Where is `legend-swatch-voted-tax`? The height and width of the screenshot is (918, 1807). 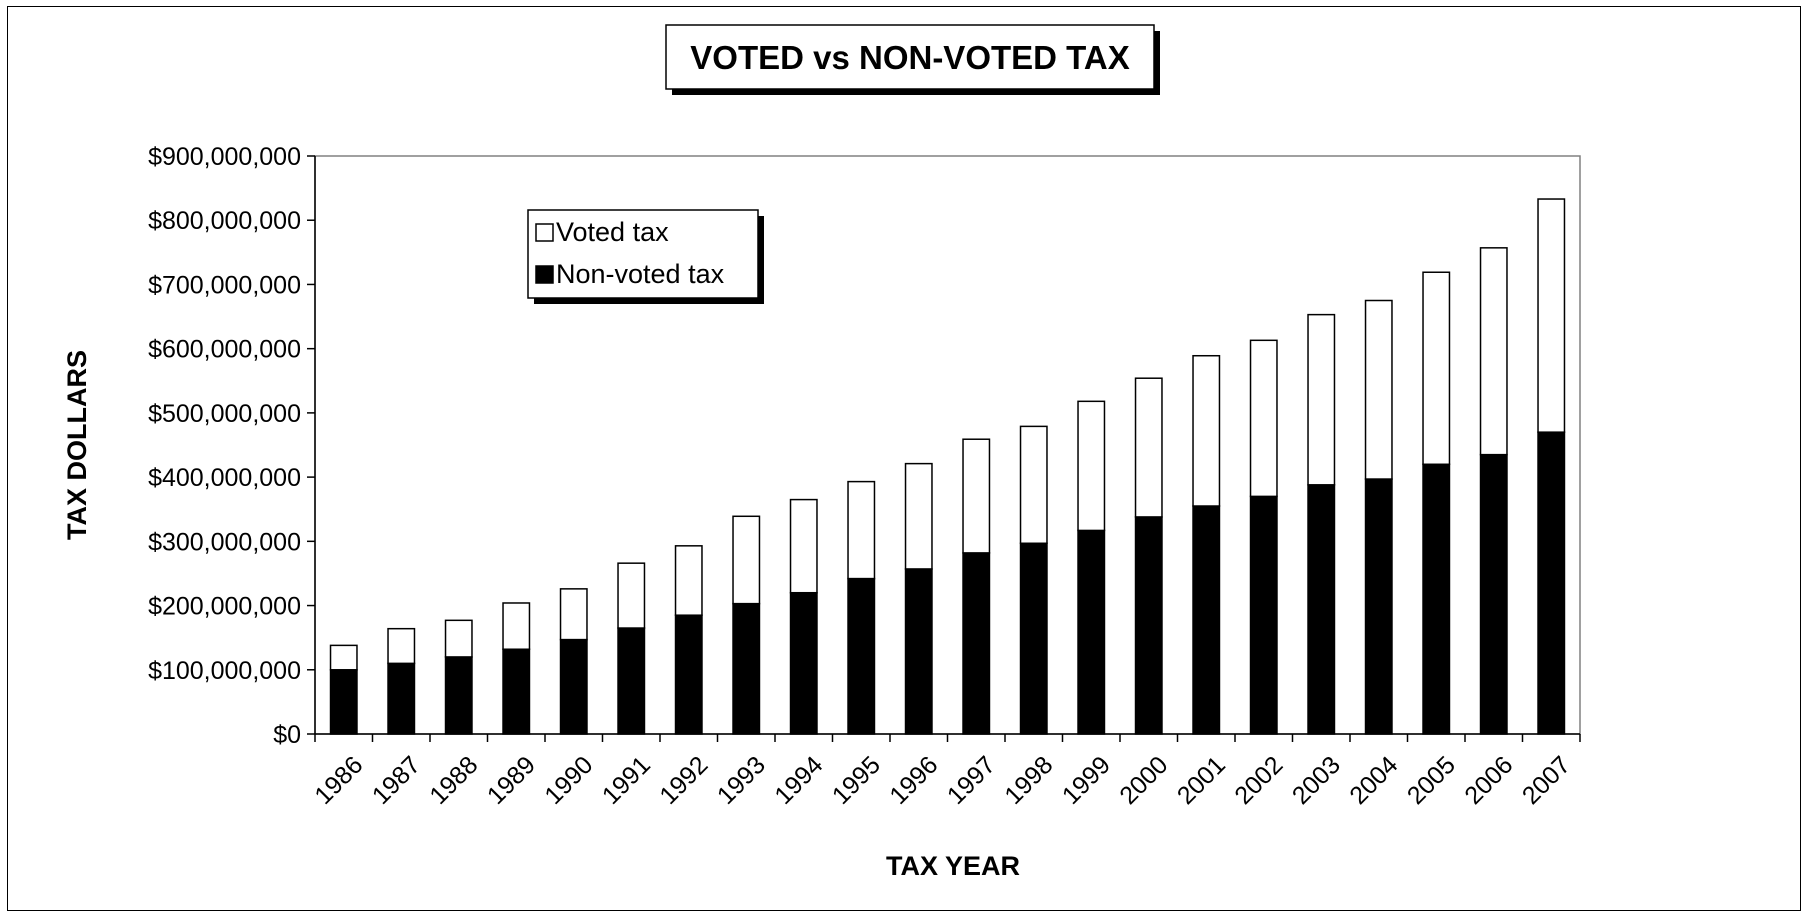 legend-swatch-voted-tax is located at coordinates (544, 232).